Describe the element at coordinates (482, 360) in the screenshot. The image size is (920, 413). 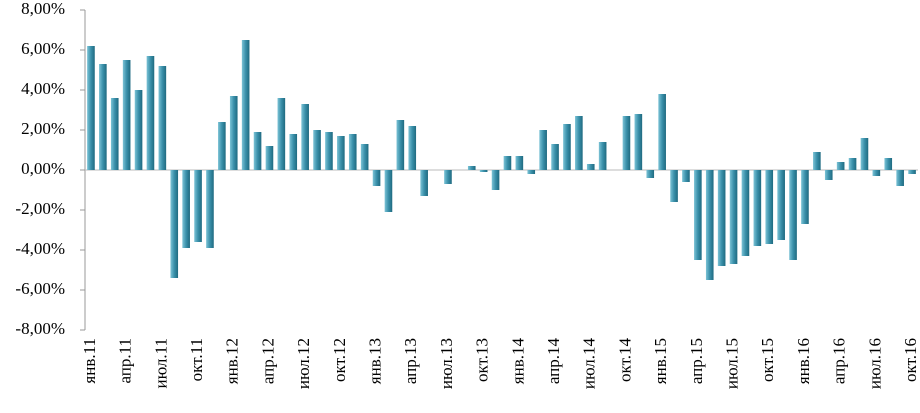
I see `x-tick-label: окт.13` at that location.